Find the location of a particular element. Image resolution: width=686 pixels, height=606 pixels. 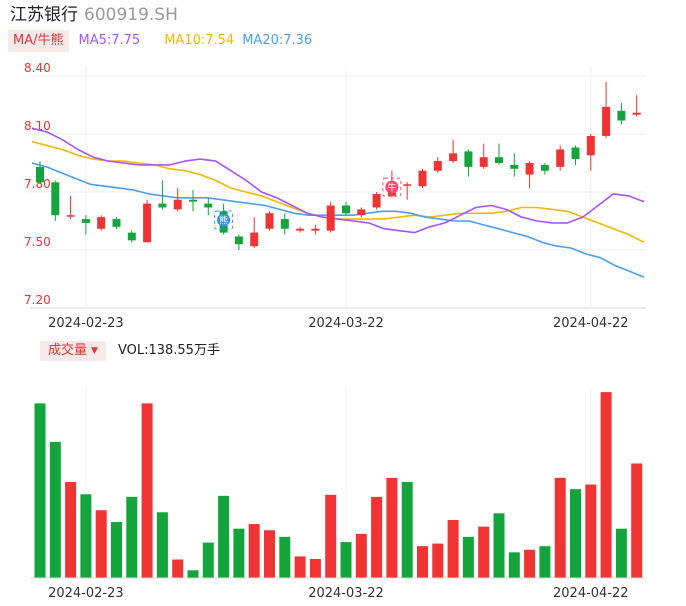

marker-label: 熊 is located at coordinates (223, 220).